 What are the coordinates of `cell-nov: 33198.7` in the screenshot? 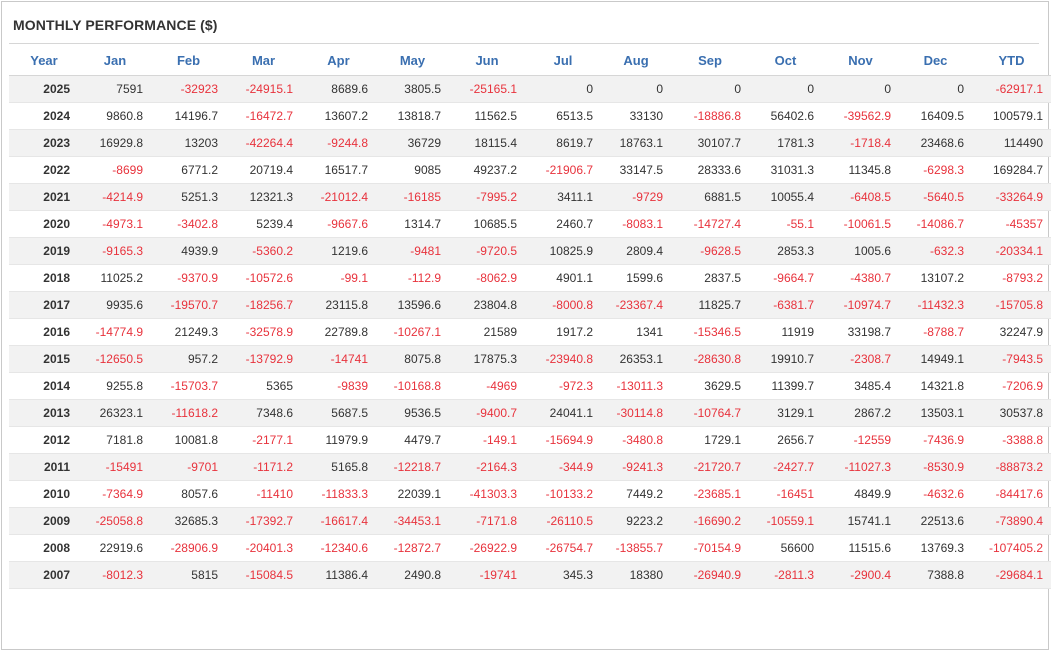 It's located at (860, 332).